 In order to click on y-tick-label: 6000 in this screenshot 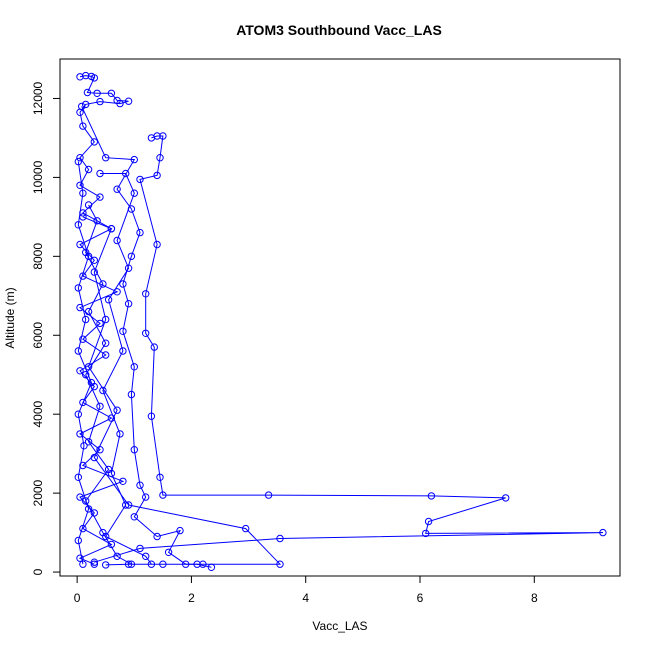, I will do `click(38, 335)`.